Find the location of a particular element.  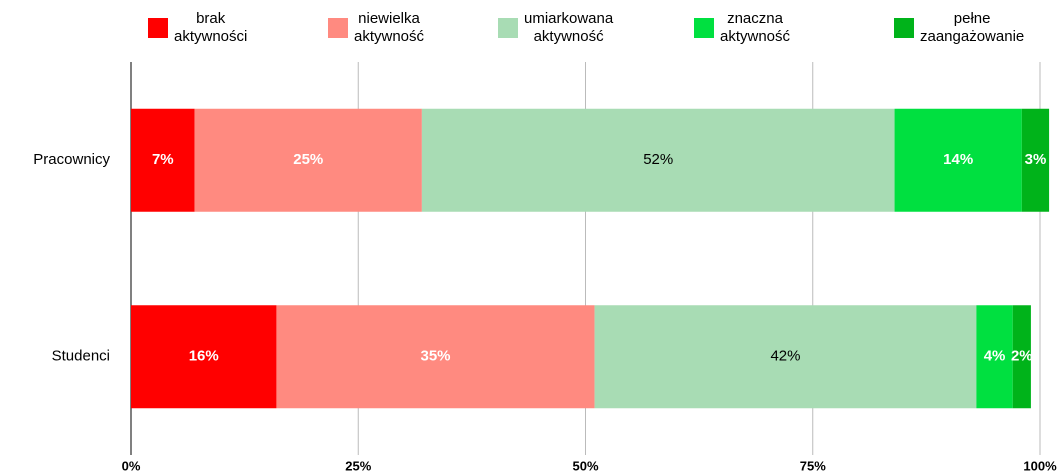

legend-item: niewielka aktywność is located at coordinates (376, 28).